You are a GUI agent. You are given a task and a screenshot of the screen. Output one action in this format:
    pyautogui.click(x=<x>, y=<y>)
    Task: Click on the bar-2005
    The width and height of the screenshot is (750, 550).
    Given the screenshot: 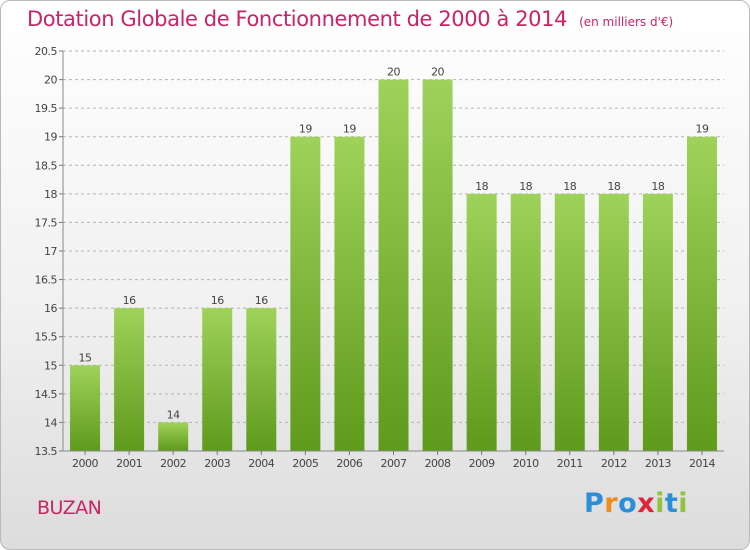 What is the action you would take?
    pyautogui.click(x=305, y=293)
    